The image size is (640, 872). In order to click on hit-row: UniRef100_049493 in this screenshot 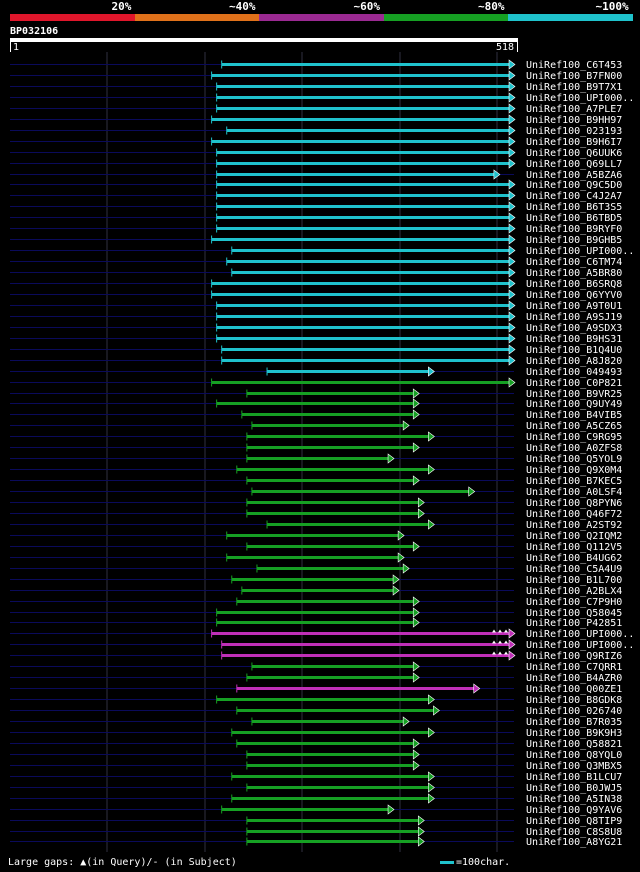, I will do `click(316, 372)`.